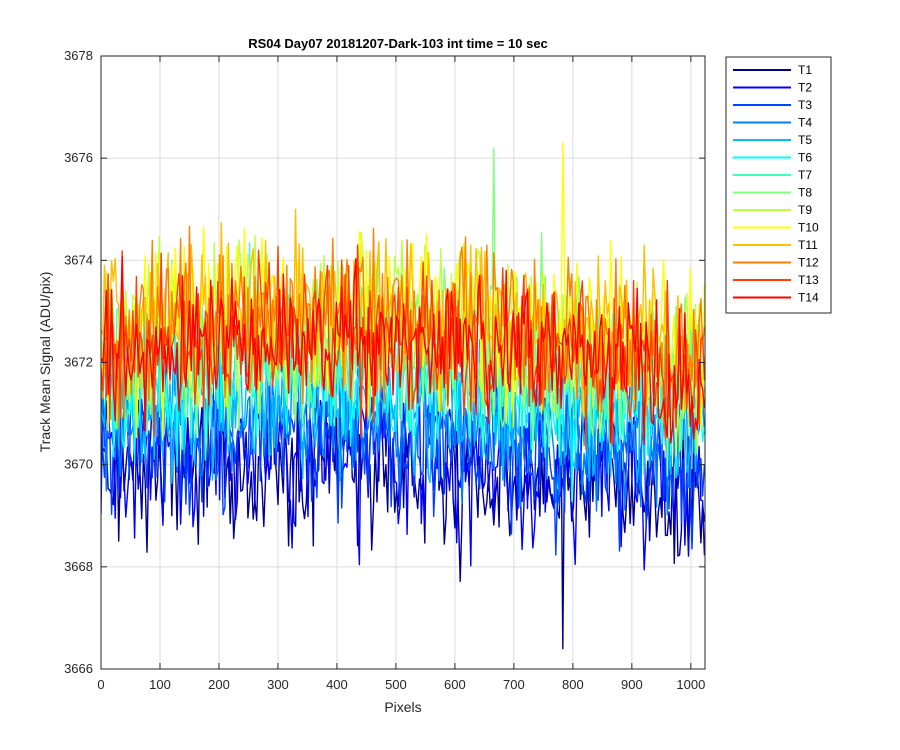 This screenshot has height=750, width=900. I want to click on x-tick-label: 100, so click(160, 684).